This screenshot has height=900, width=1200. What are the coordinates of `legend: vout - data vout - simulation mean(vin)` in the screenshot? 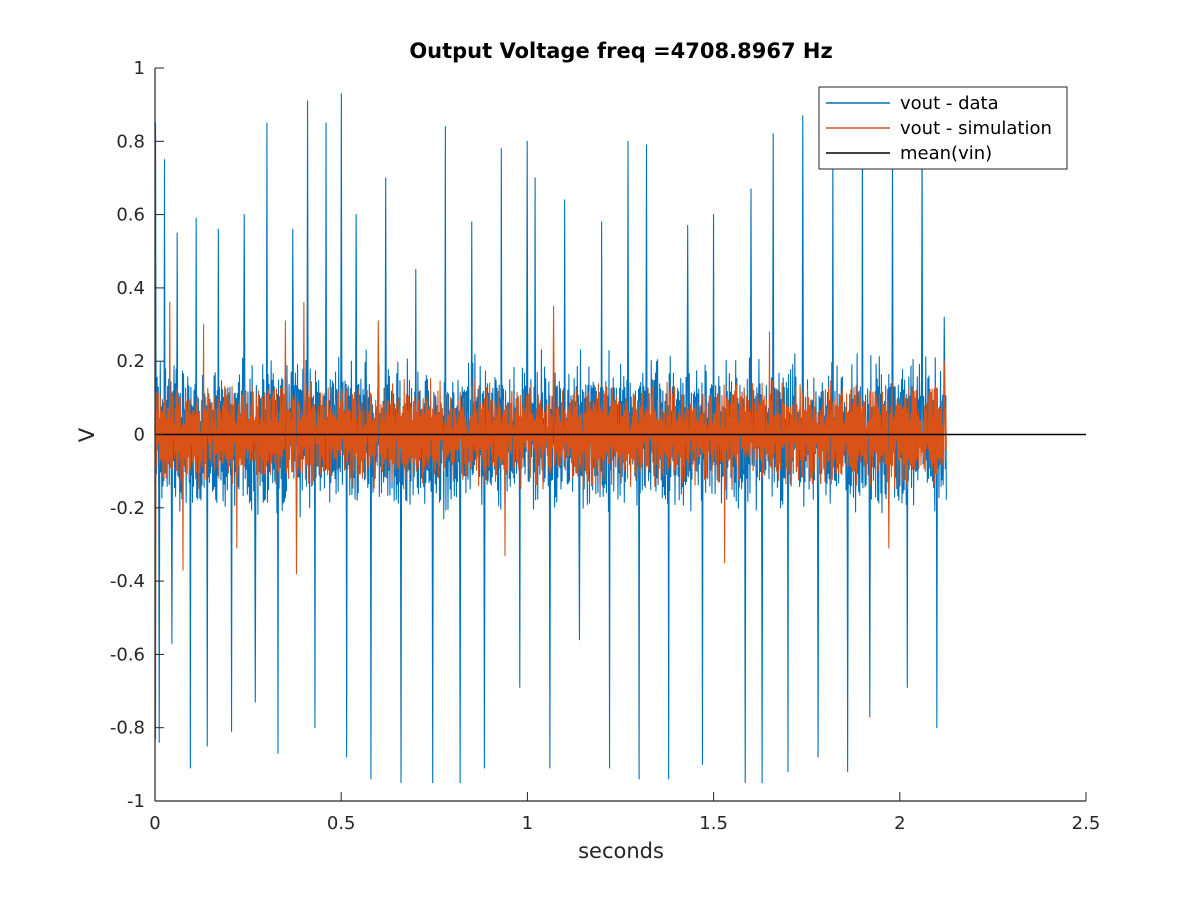 It's located at (943, 128).